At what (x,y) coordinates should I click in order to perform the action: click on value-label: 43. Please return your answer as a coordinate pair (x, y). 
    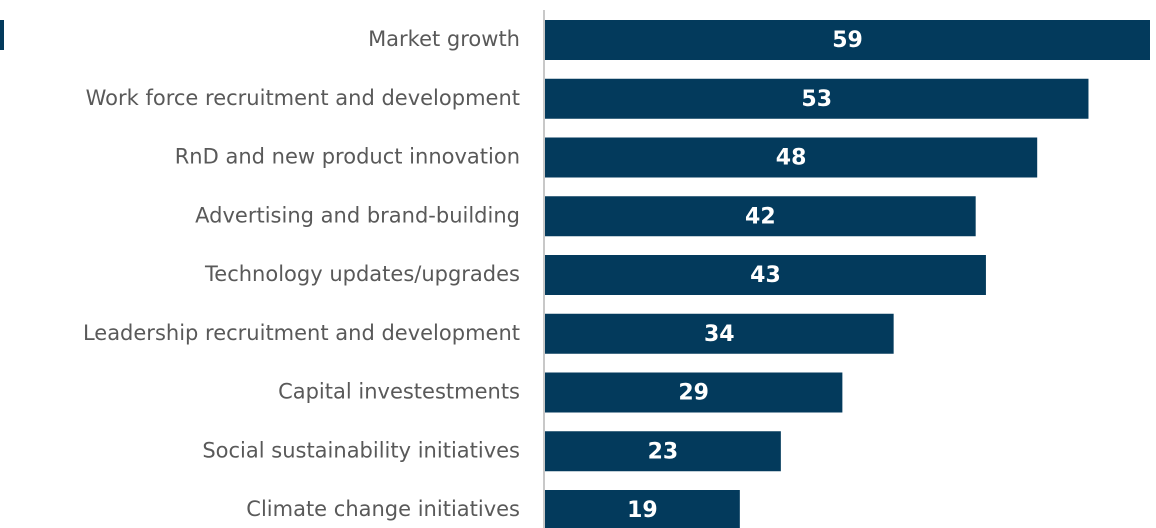
    Looking at the image, I should click on (765, 275).